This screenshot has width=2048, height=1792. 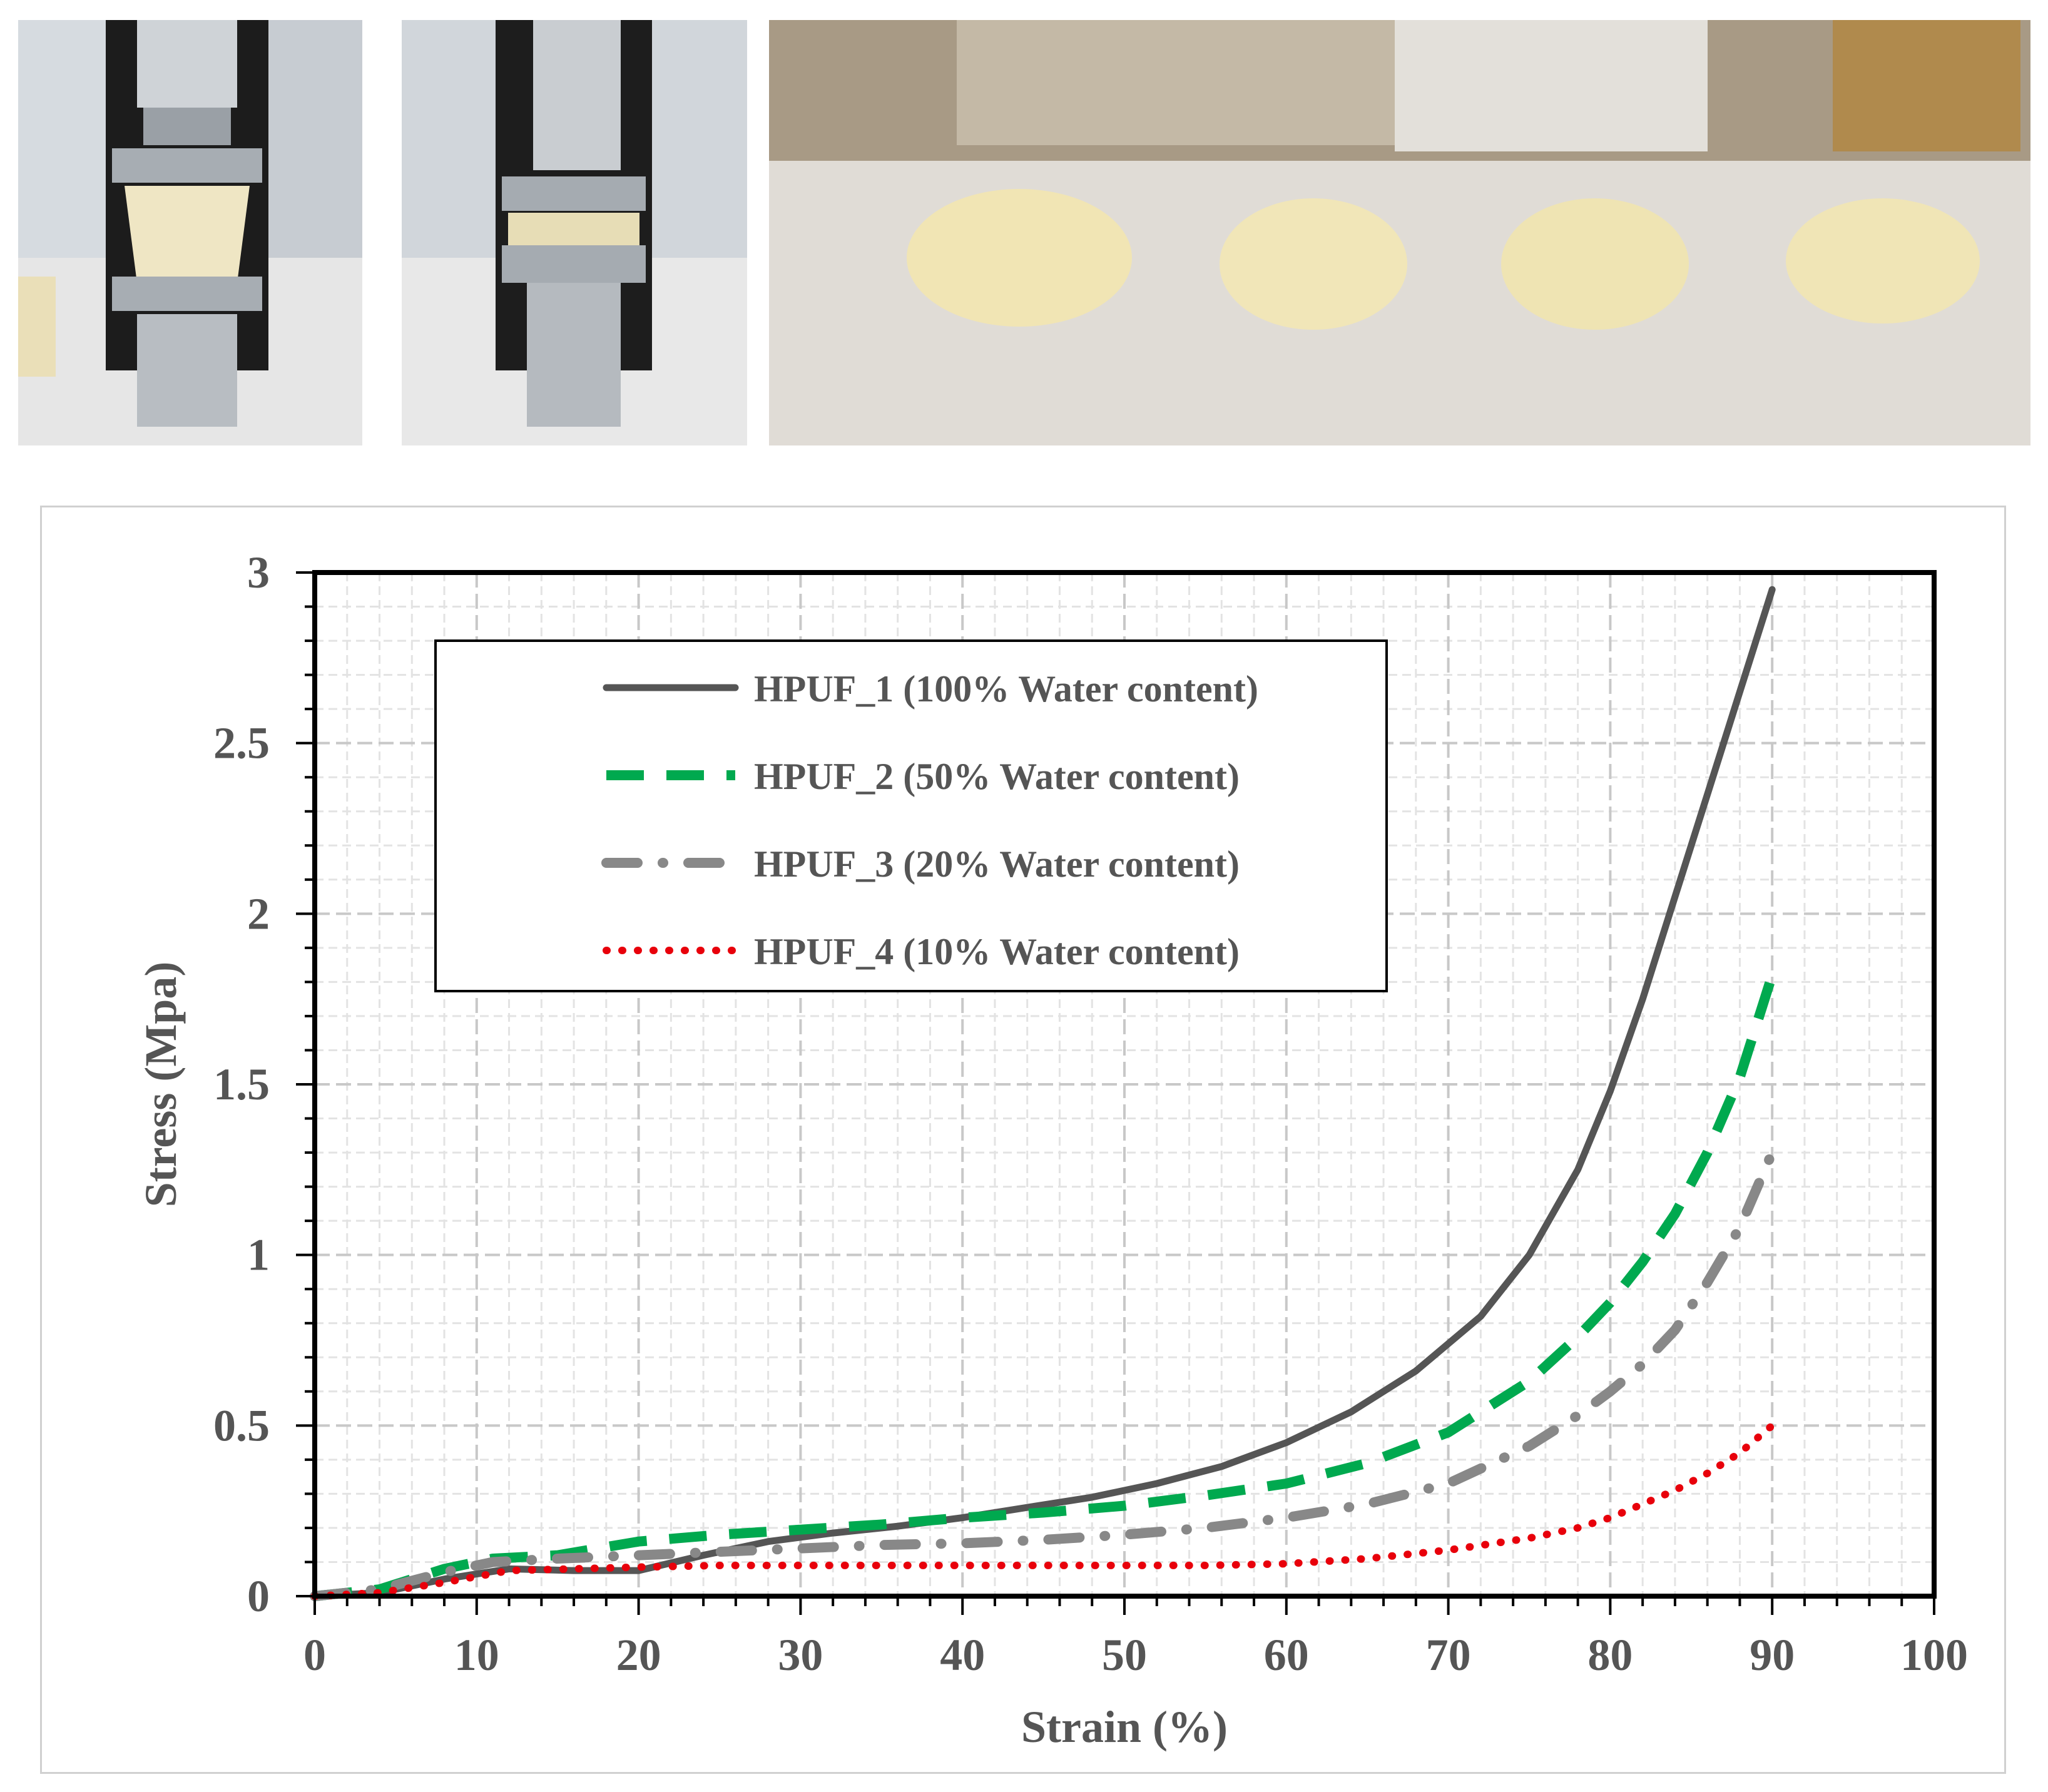 I want to click on y-tick-label: 1, so click(x=258, y=1255).